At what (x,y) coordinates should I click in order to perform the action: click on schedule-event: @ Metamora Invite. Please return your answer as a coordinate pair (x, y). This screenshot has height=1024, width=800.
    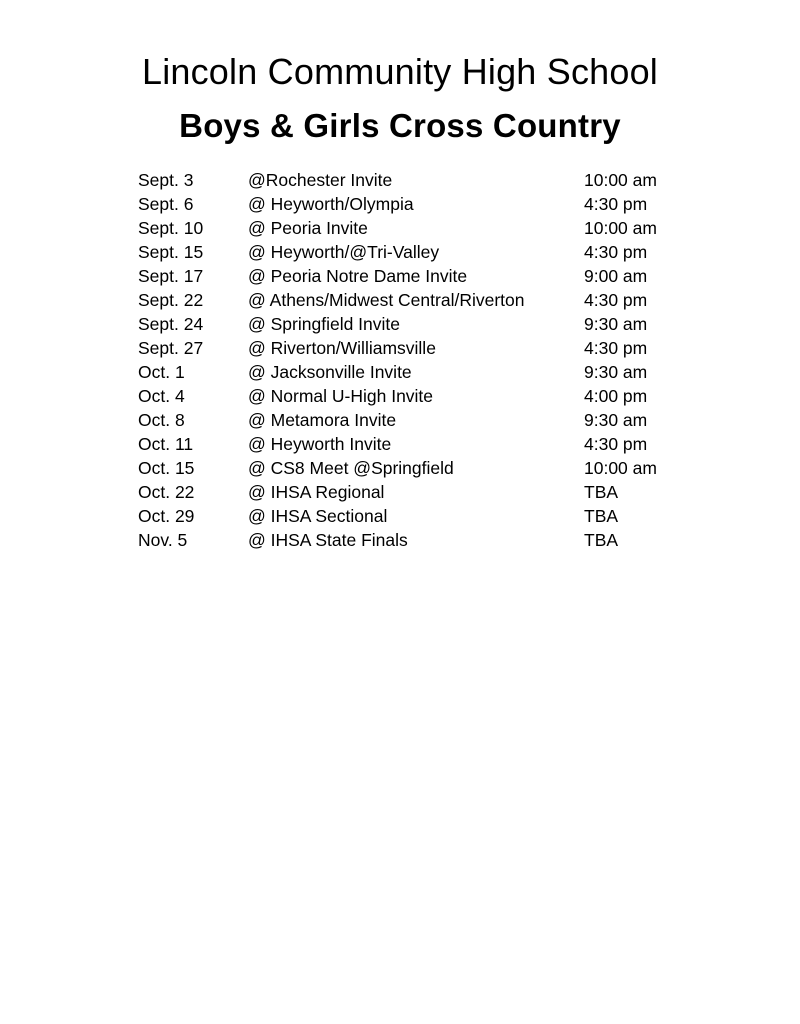
    Looking at the image, I should click on (322, 420).